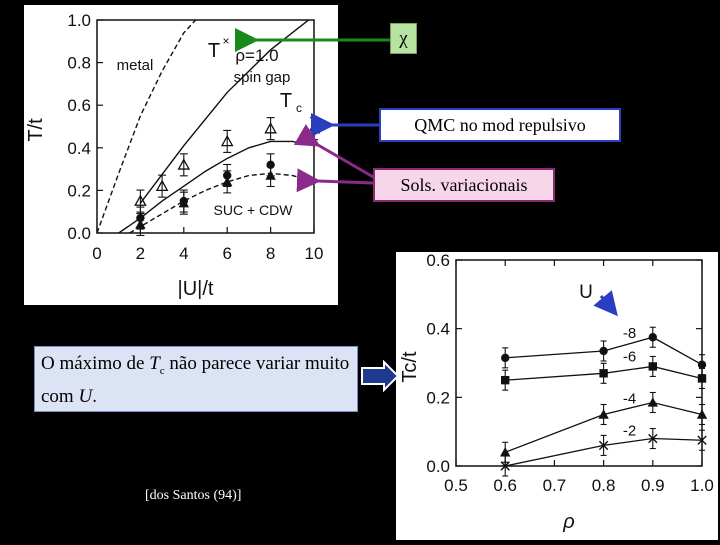 Image resolution: width=720 pixels, height=545 pixels. What do you see at coordinates (193, 495) in the screenshot?
I see `reference-citation: [dos Santos (94)]` at bounding box center [193, 495].